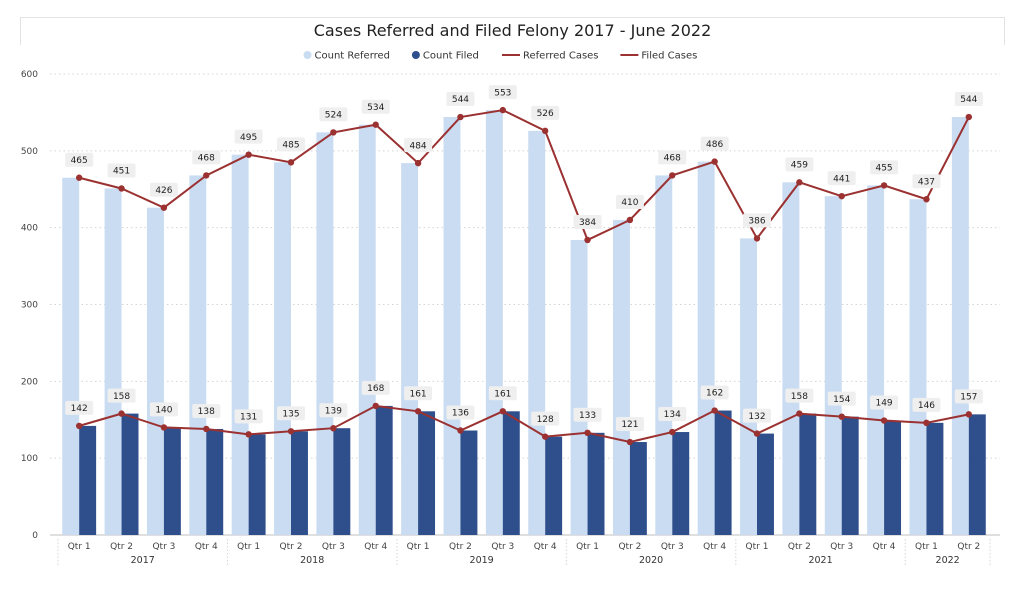 The image size is (1024, 592). I want to click on data-label-referred: 386, so click(756, 222).